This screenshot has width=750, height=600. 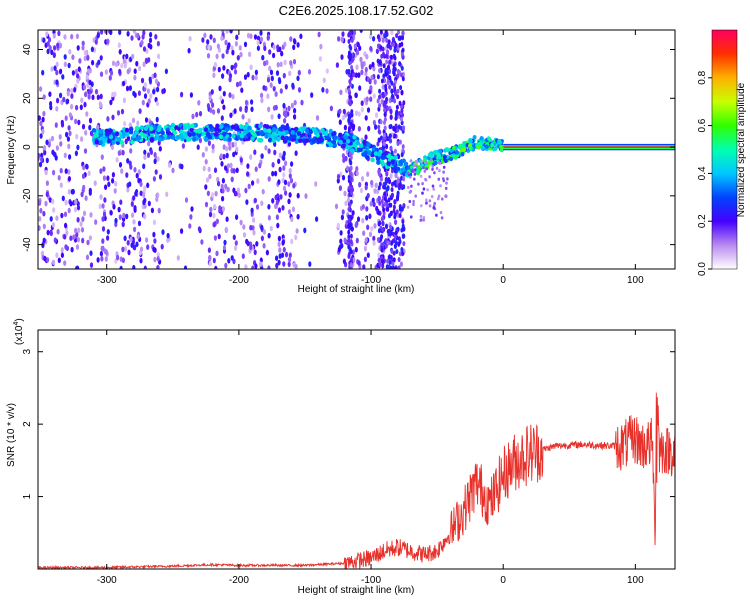 What do you see at coordinates (702, 77) in the screenshot?
I see `colorbar-tick-label: 0.8` at bounding box center [702, 77].